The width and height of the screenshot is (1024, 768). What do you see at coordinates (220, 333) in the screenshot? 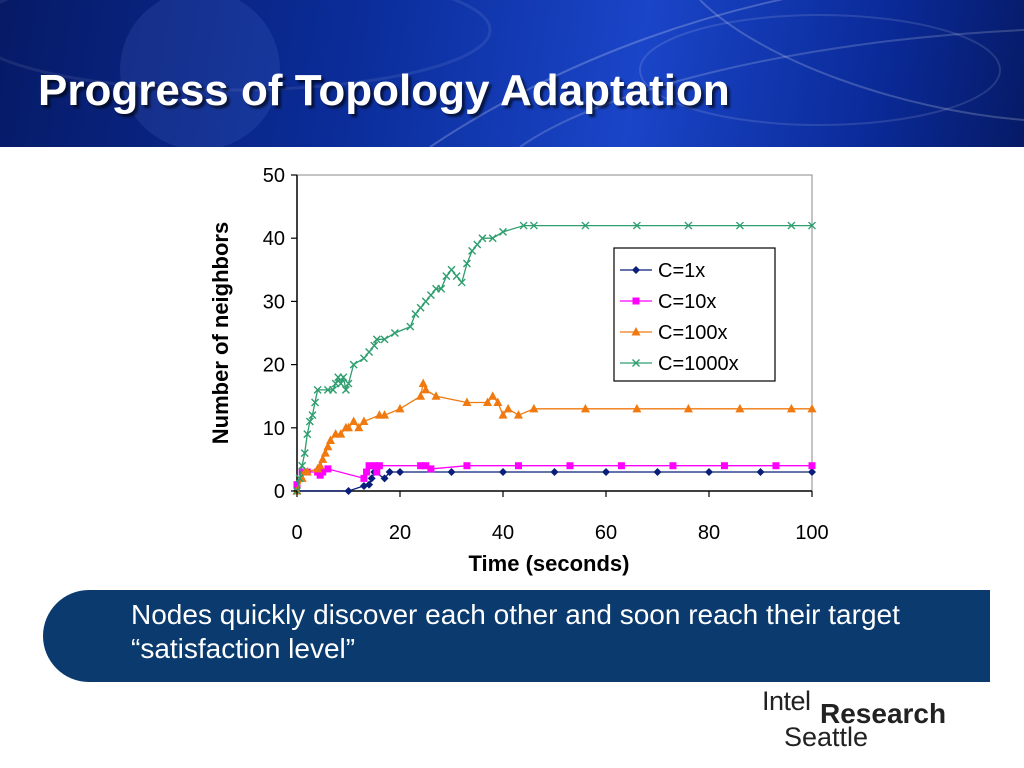
I see `y-axis-title: Number of neighbors` at bounding box center [220, 333].